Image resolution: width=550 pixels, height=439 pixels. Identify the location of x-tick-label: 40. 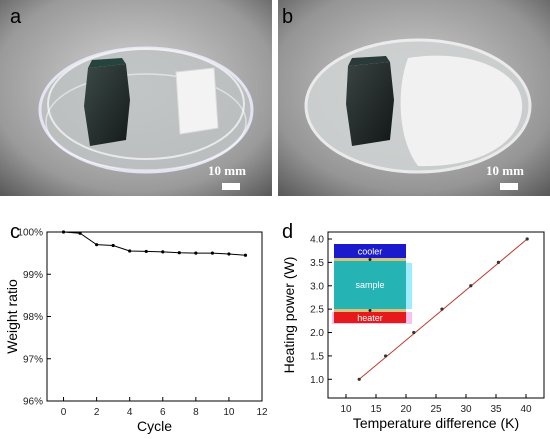
(526, 409).